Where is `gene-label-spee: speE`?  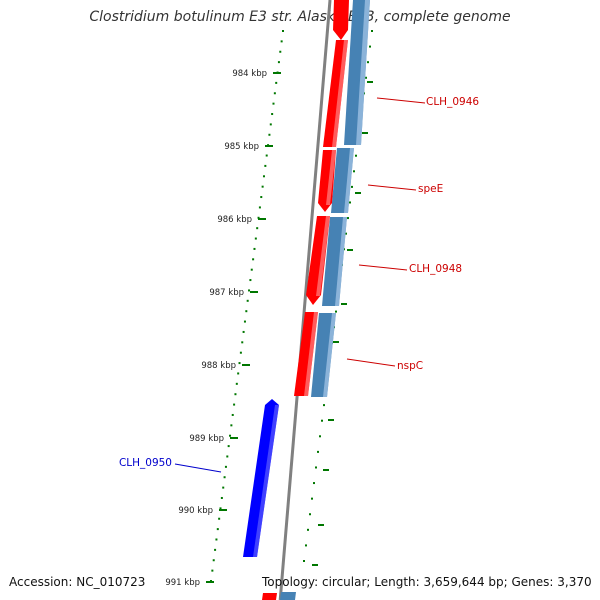
gene-label-spee: speE is located at coordinates (430, 189).